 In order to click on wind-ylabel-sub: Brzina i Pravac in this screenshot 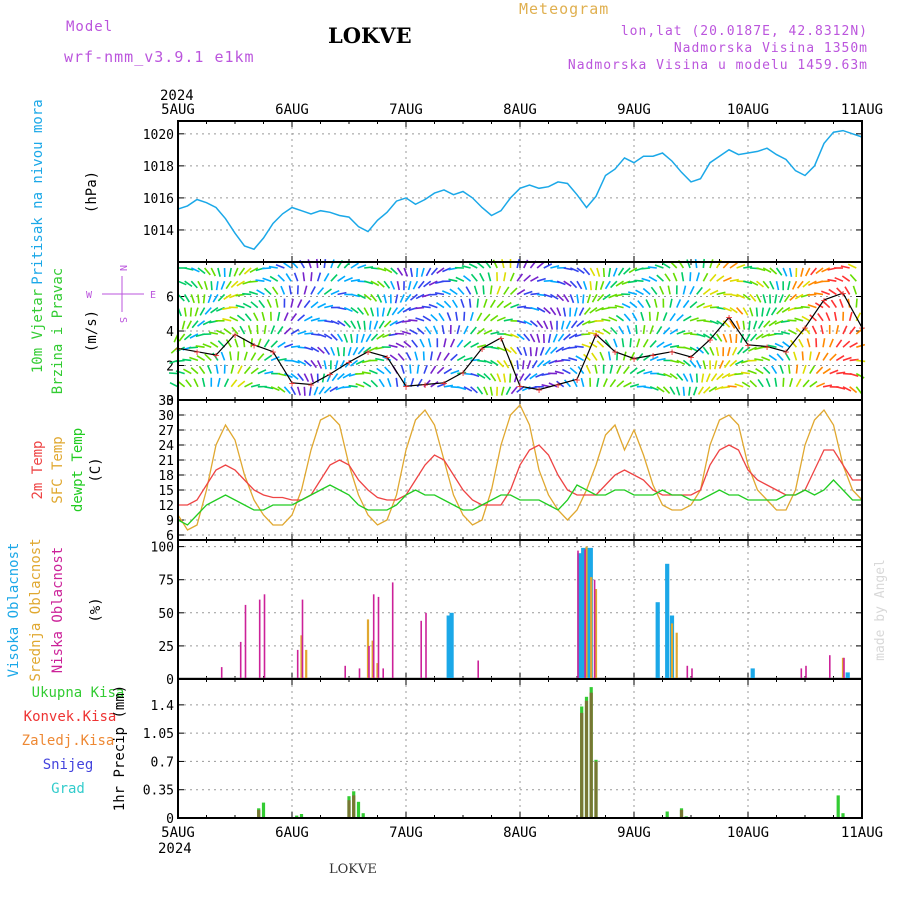, I will do `click(58, 331)`.